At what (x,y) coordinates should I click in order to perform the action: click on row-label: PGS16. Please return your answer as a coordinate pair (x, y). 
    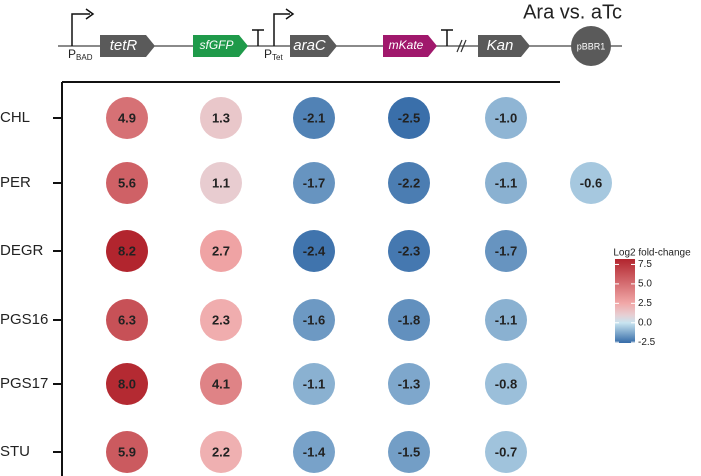
    Looking at the image, I should click on (24, 319).